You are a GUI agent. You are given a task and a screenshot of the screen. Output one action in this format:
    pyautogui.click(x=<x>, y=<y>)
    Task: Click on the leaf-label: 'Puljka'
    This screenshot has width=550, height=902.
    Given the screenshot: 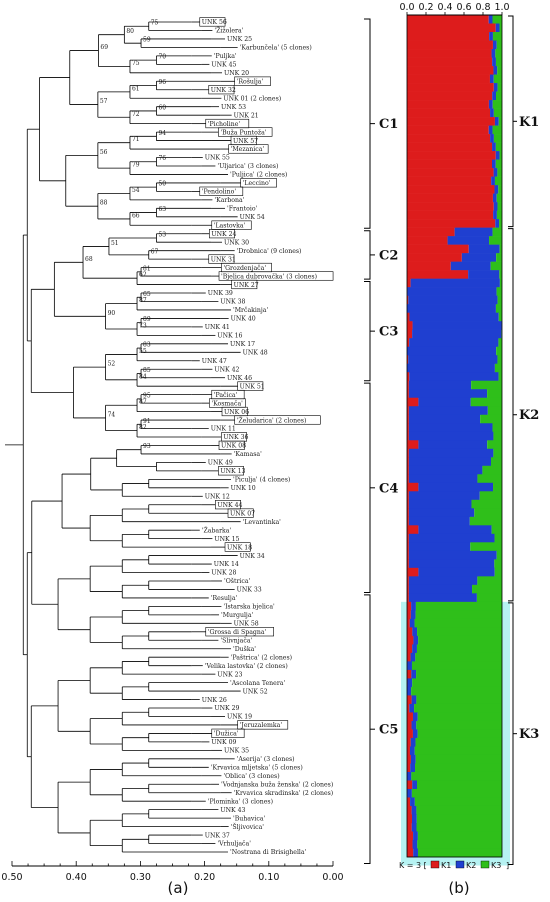 What is the action you would take?
    pyautogui.click(x=225, y=56)
    